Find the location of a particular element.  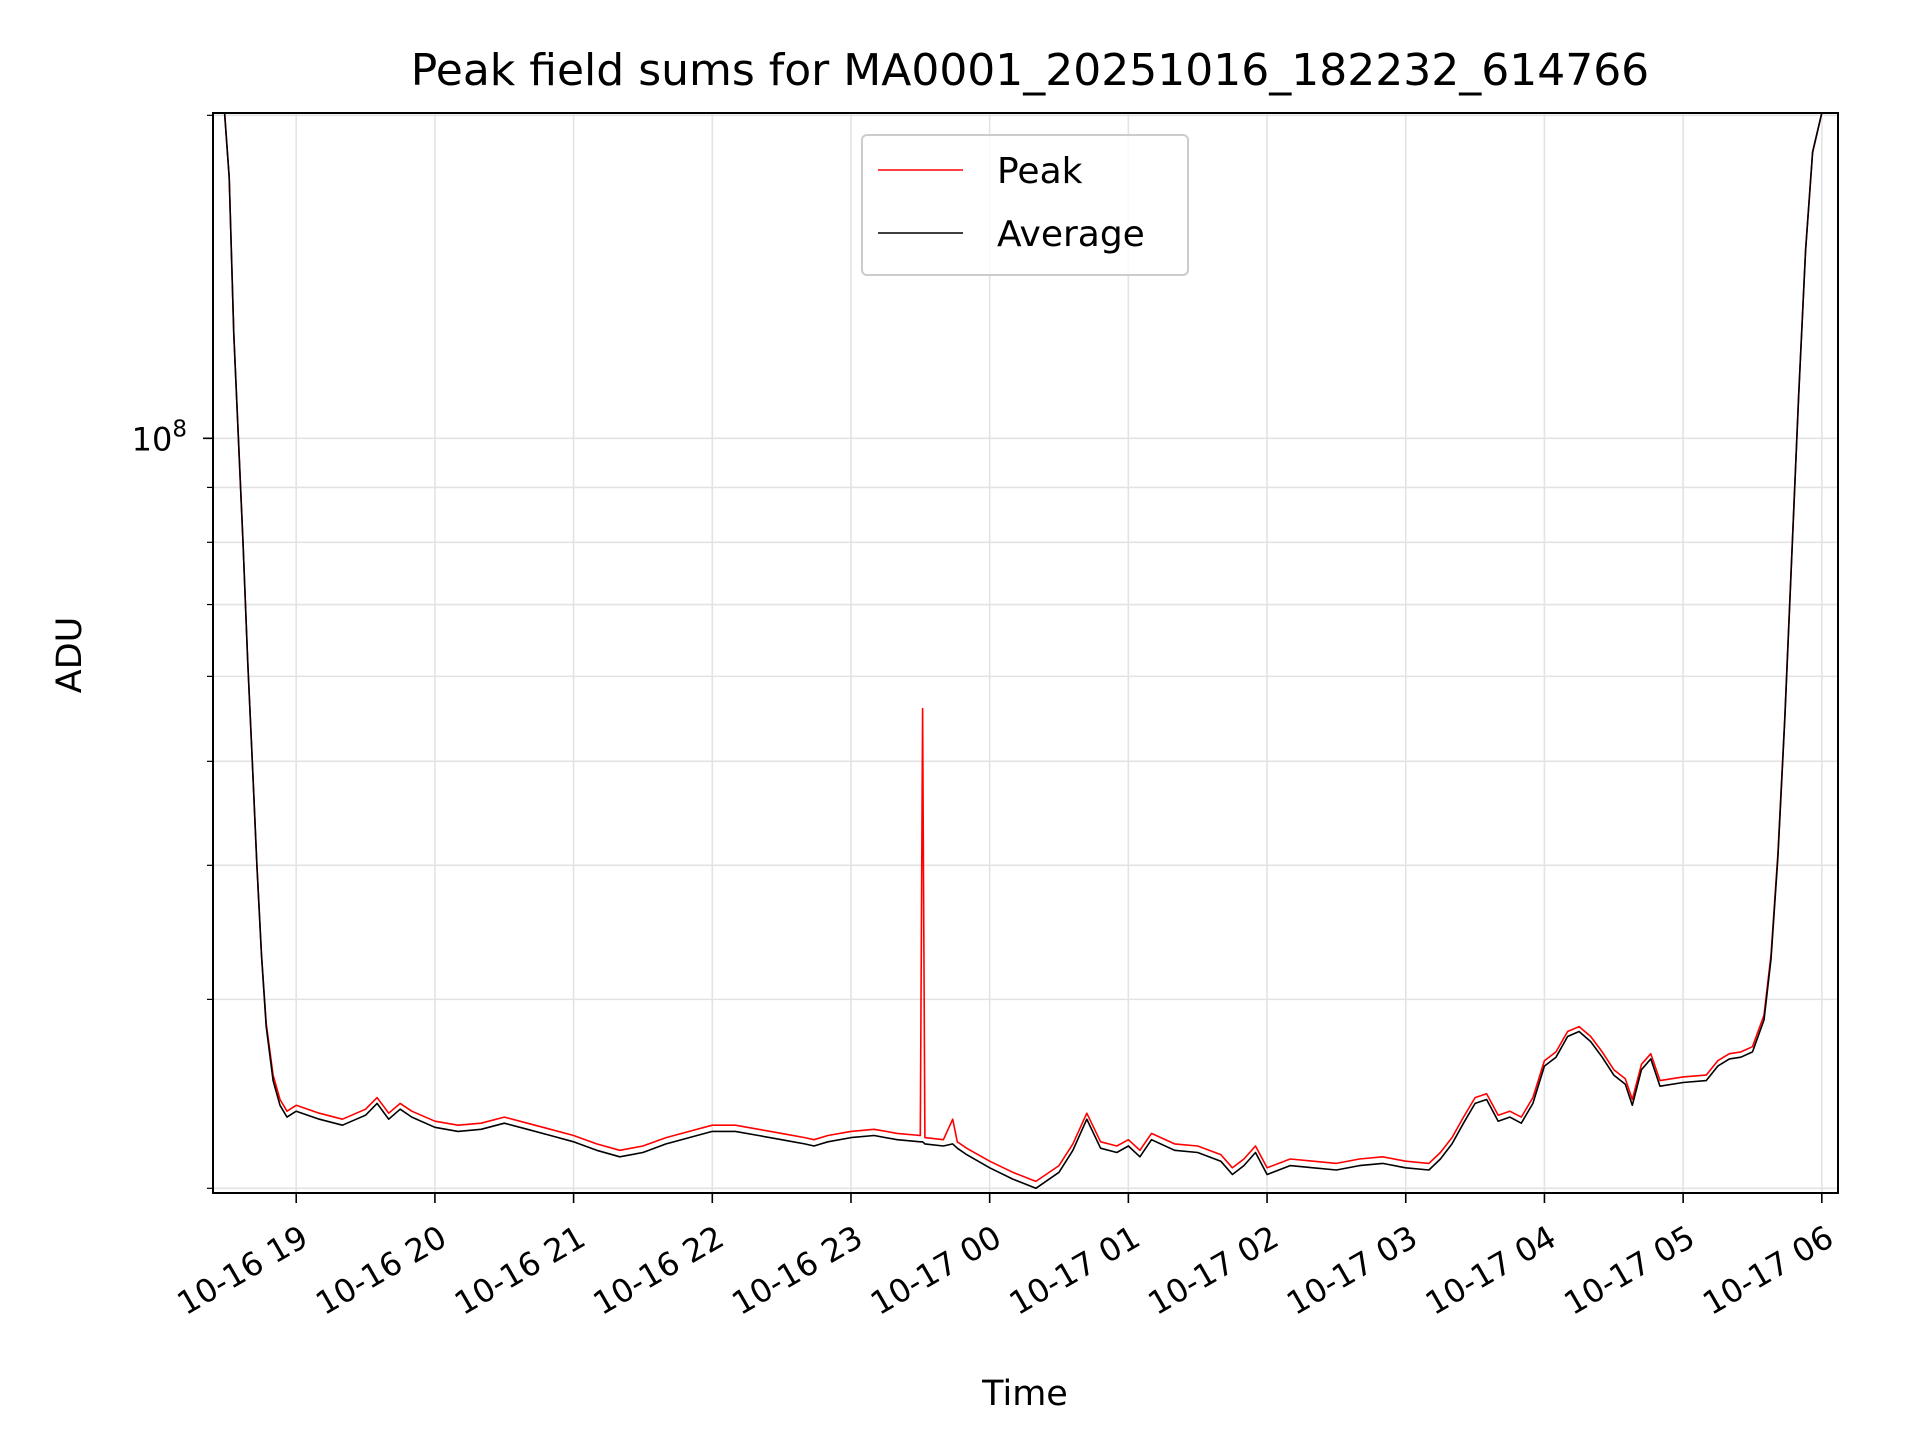

y-axis-ticks: 108 is located at coordinates (172, 651).